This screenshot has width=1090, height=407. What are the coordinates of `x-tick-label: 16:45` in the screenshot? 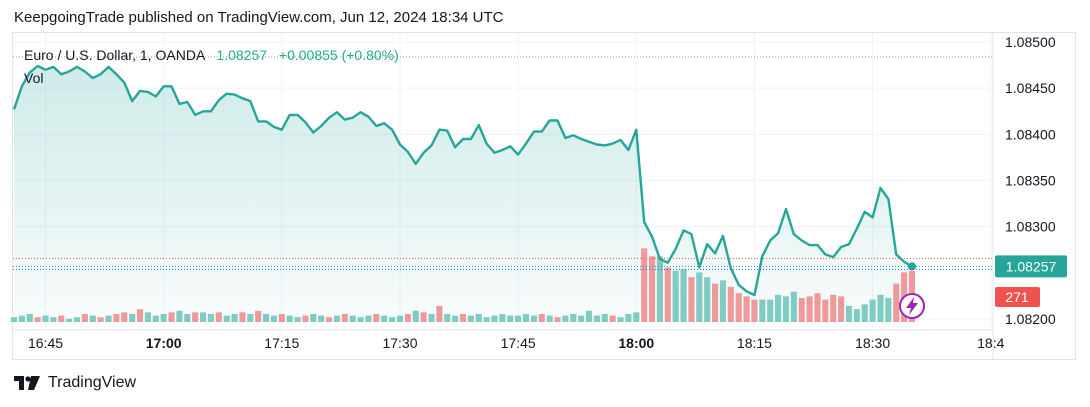 It's located at (45, 343).